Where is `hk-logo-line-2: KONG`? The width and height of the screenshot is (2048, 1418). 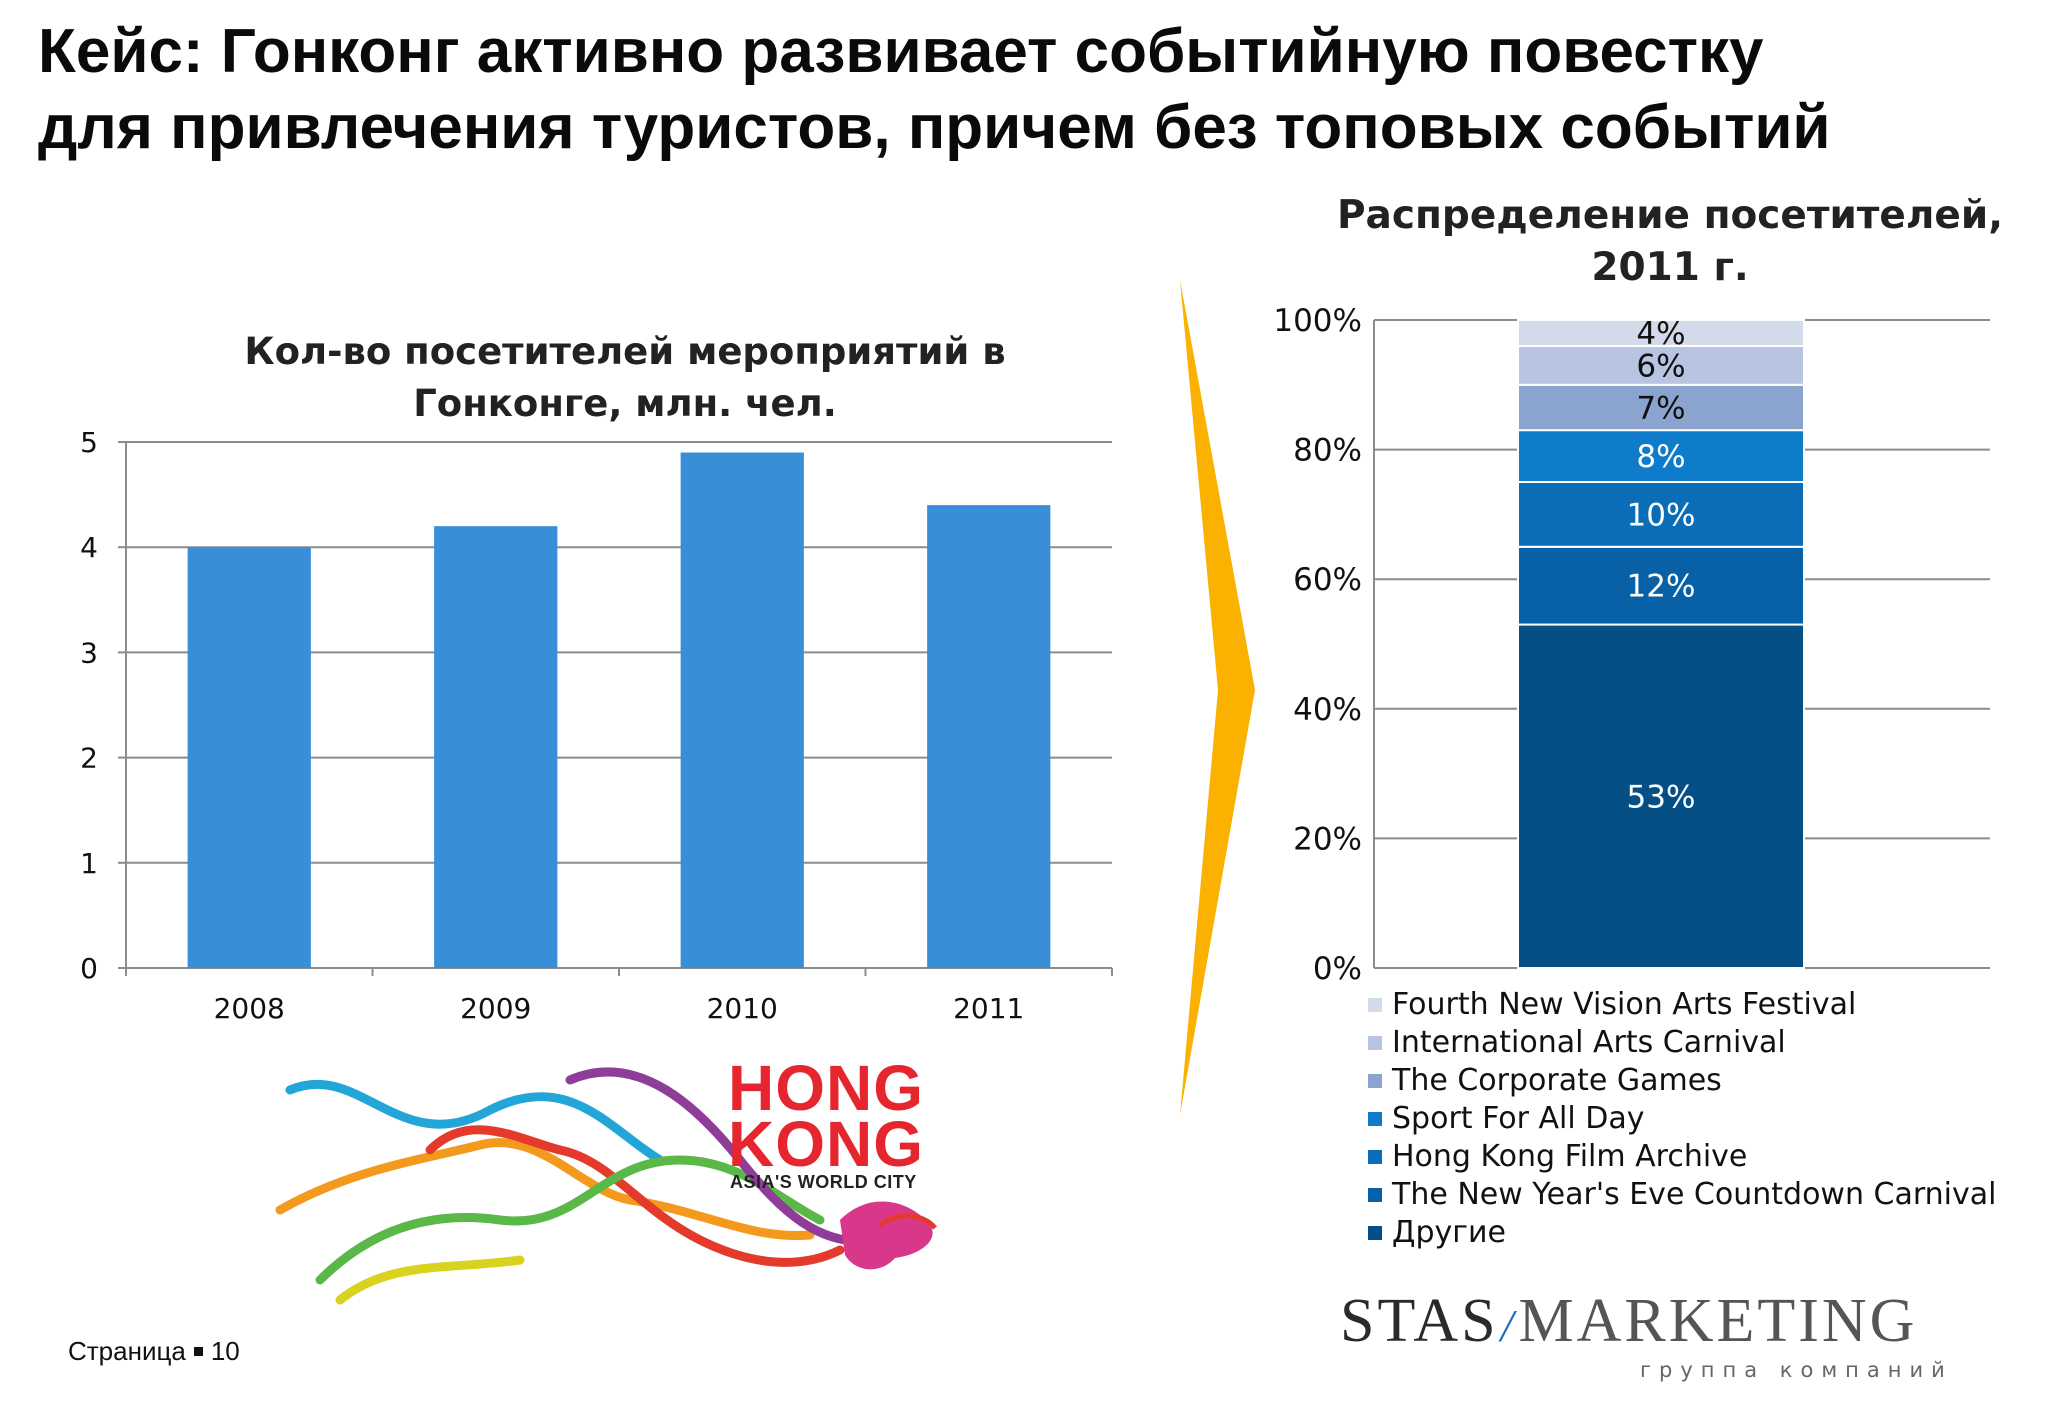 hk-logo-line-2: KONG is located at coordinates (826, 1144).